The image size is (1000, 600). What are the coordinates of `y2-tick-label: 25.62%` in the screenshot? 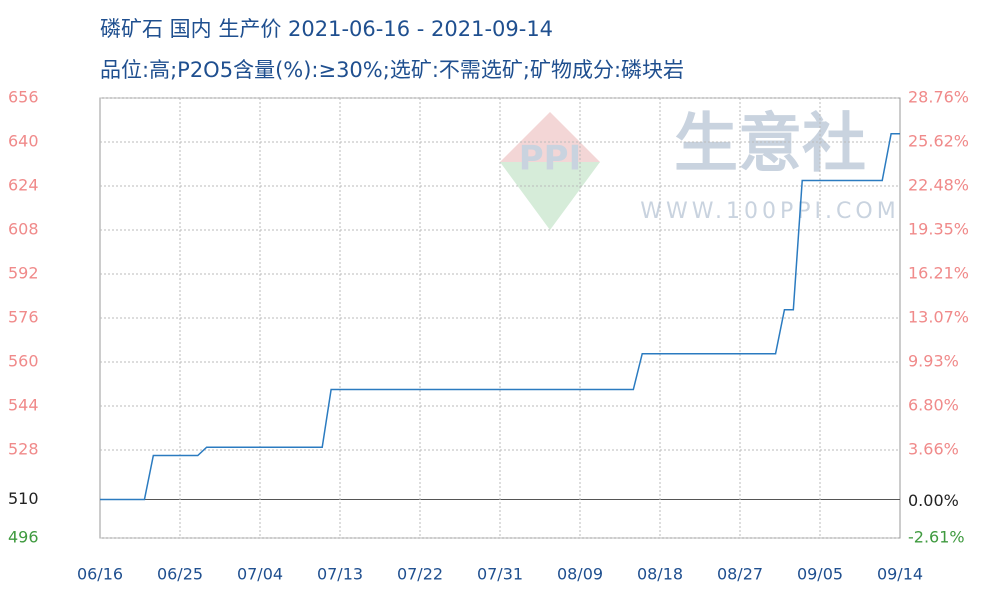 It's located at (938, 141).